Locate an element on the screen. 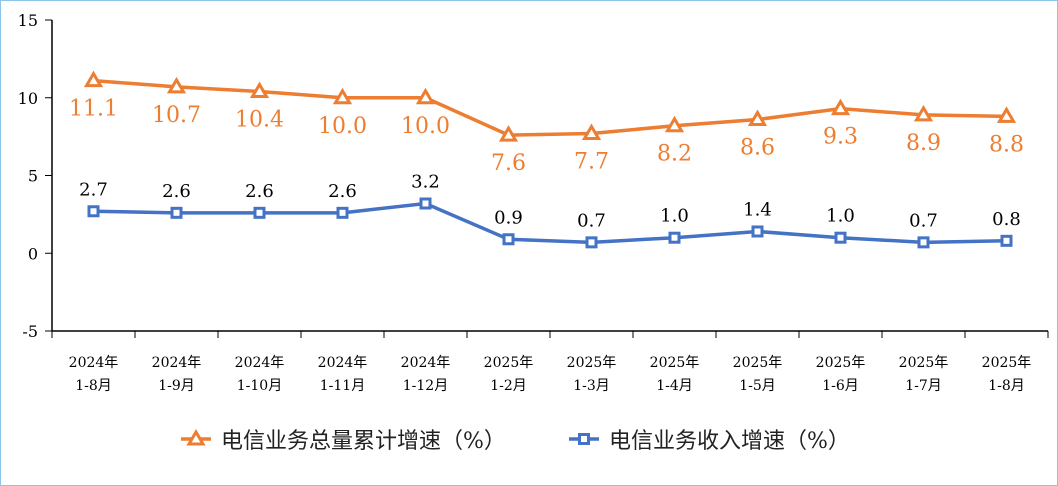  data-label: 3.2 is located at coordinates (425, 181).